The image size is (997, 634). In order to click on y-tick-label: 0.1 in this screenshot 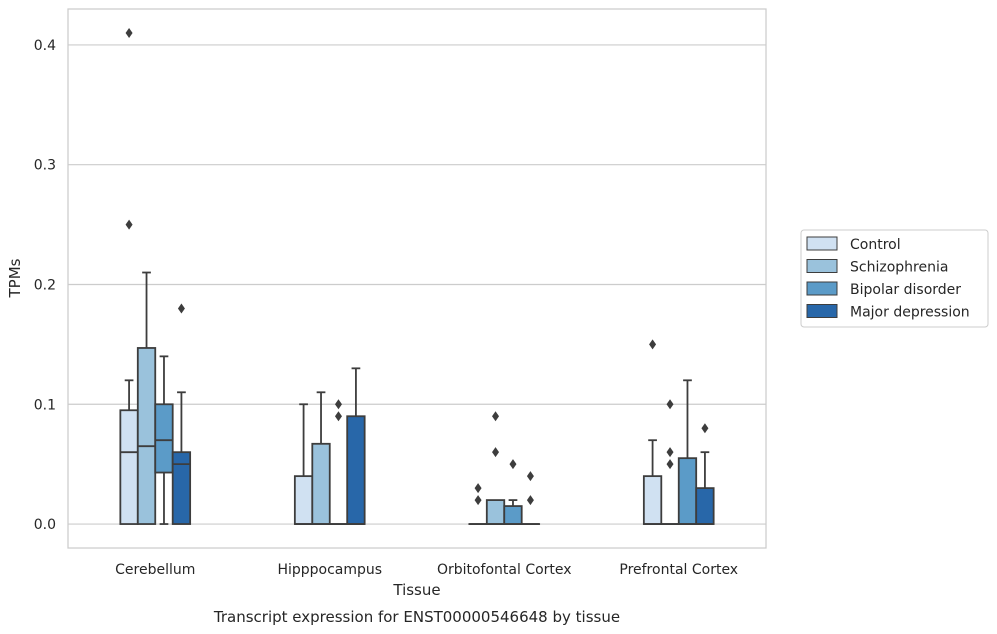, I will do `click(45, 405)`.